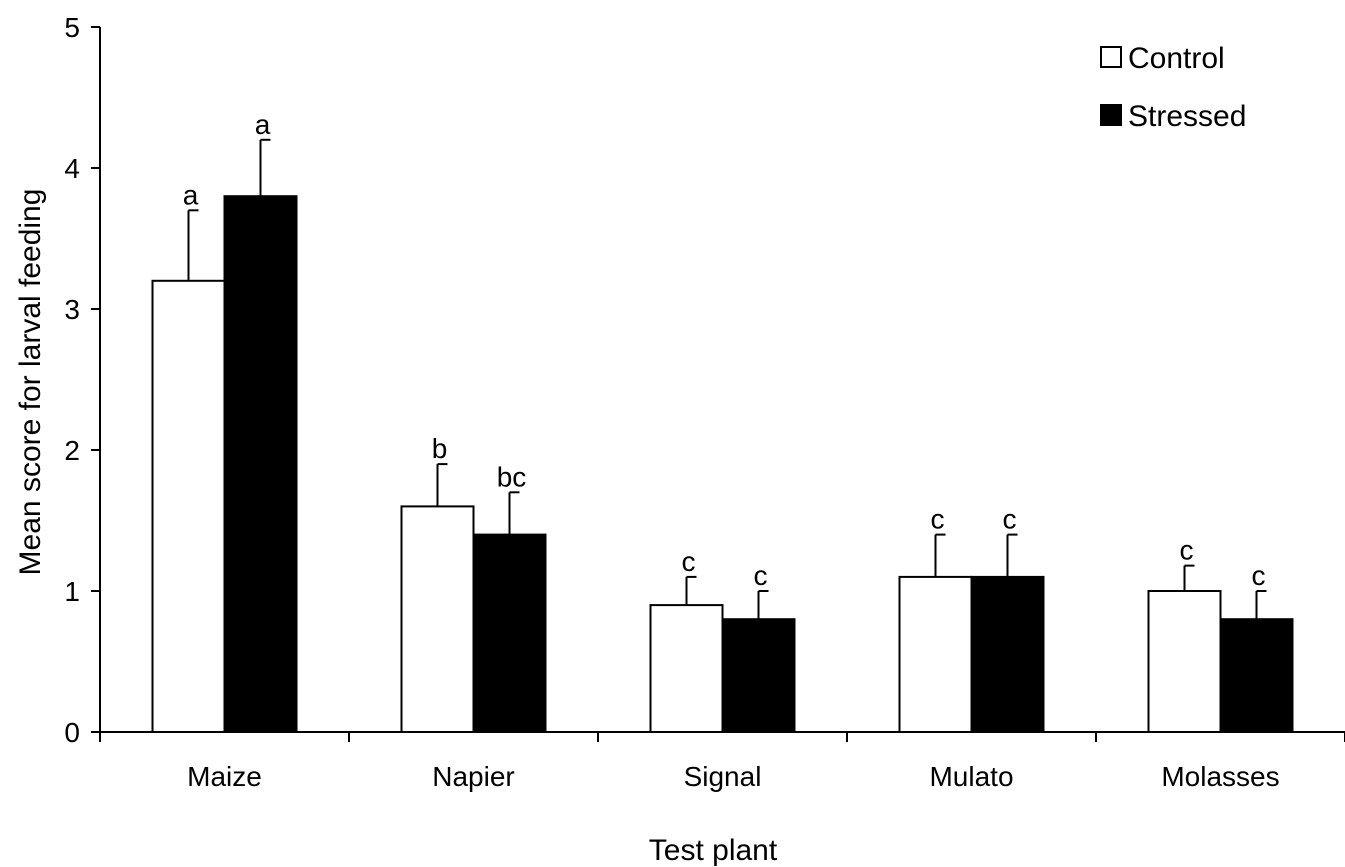 The image size is (1345, 867). What do you see at coordinates (72, 168) in the screenshot?
I see `y-tick-label: 4` at bounding box center [72, 168].